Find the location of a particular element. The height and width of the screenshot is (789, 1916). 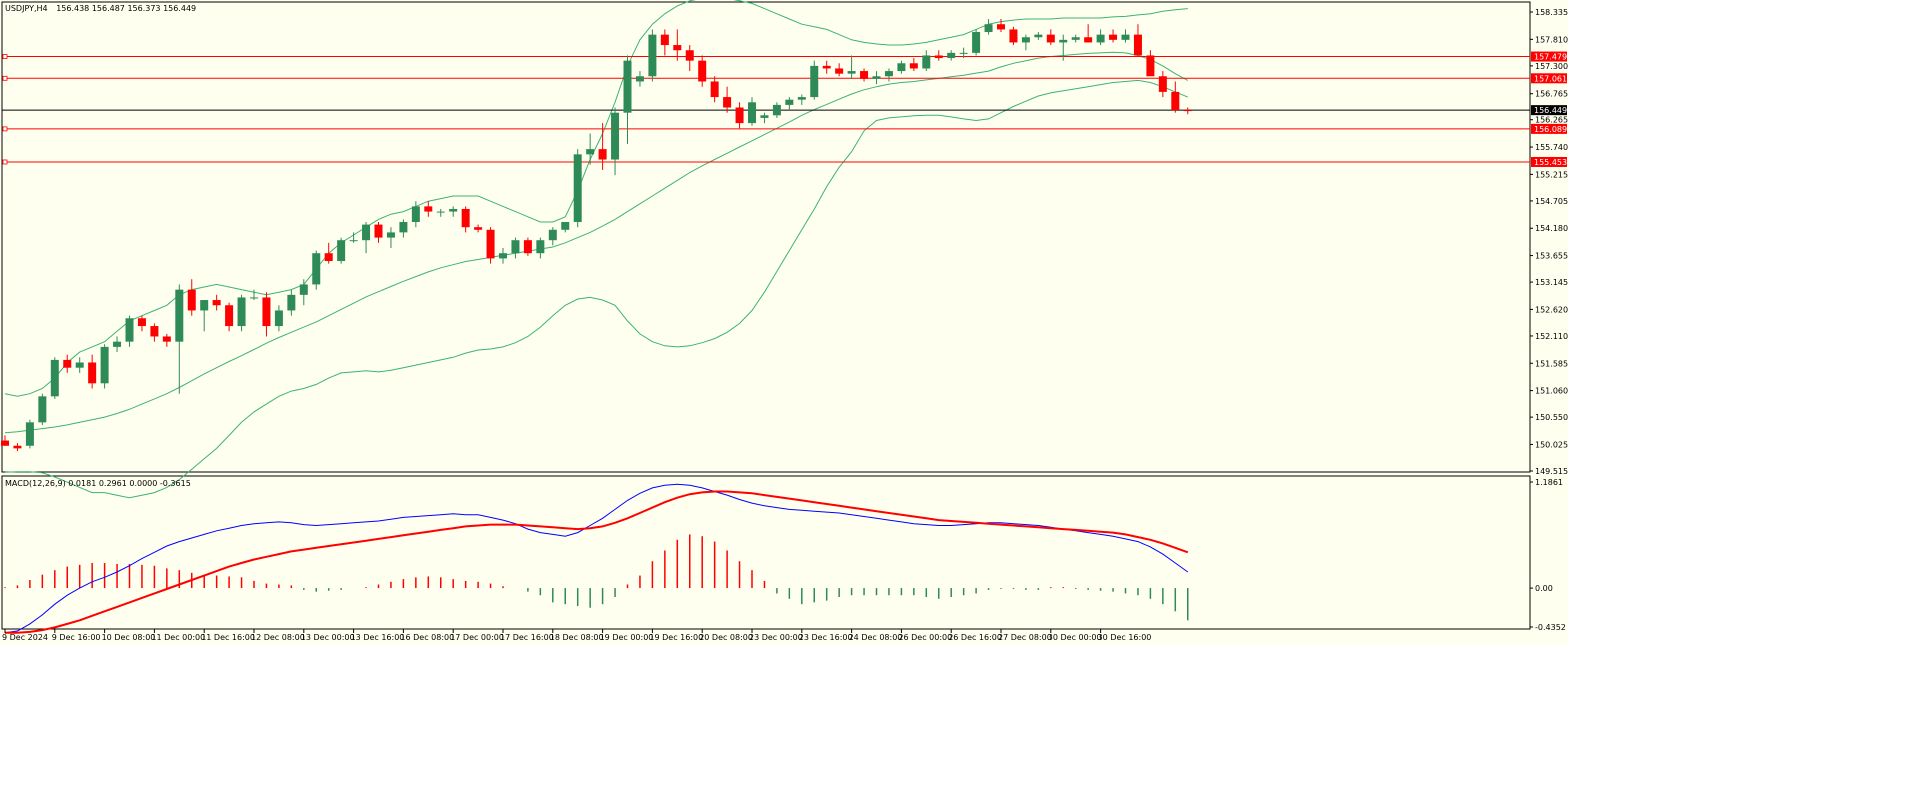

level-price-label: 155.453 is located at coordinates (1550, 162).